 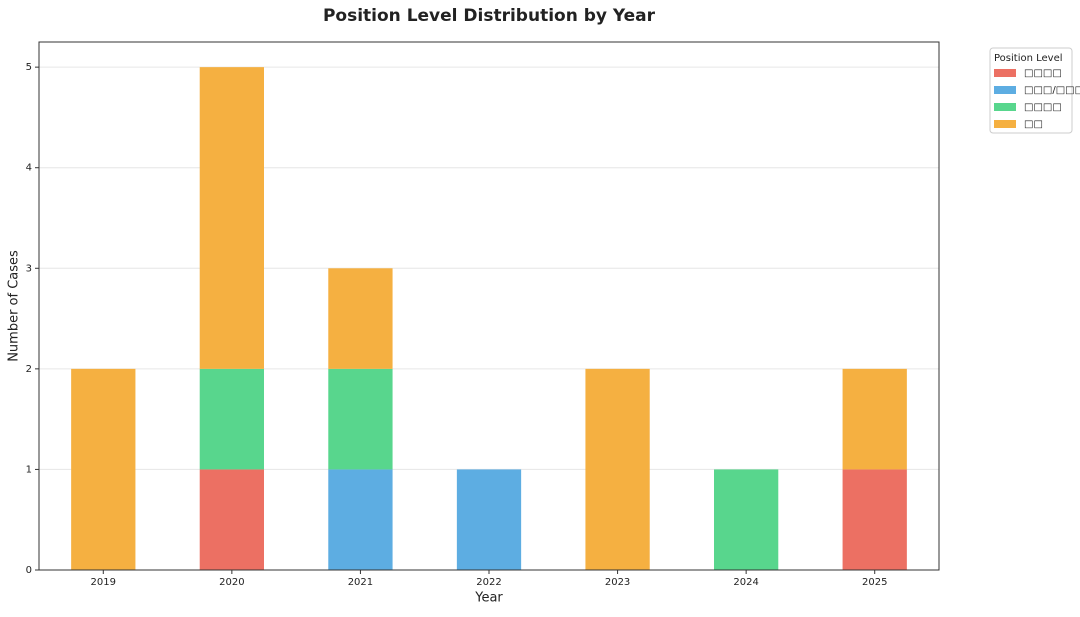 I want to click on legend-title: Position Level, so click(x=1028, y=58).